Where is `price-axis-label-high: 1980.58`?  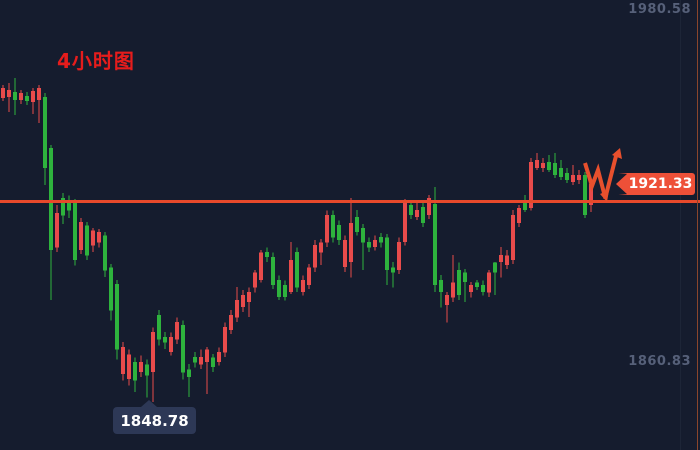 price-axis-label-high: 1980.58 is located at coordinates (659, 9).